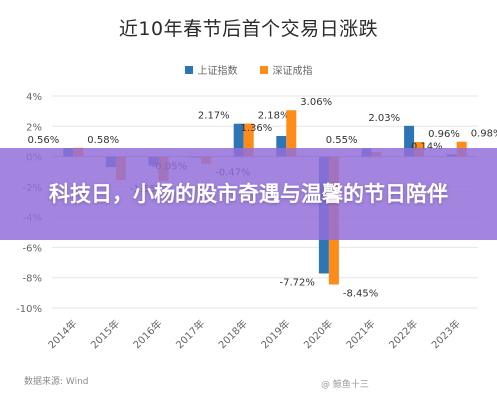 The height and width of the screenshot is (400, 497). I want to click on page-title: 近10年春节后首个交易日涨跌, so click(248, 29).